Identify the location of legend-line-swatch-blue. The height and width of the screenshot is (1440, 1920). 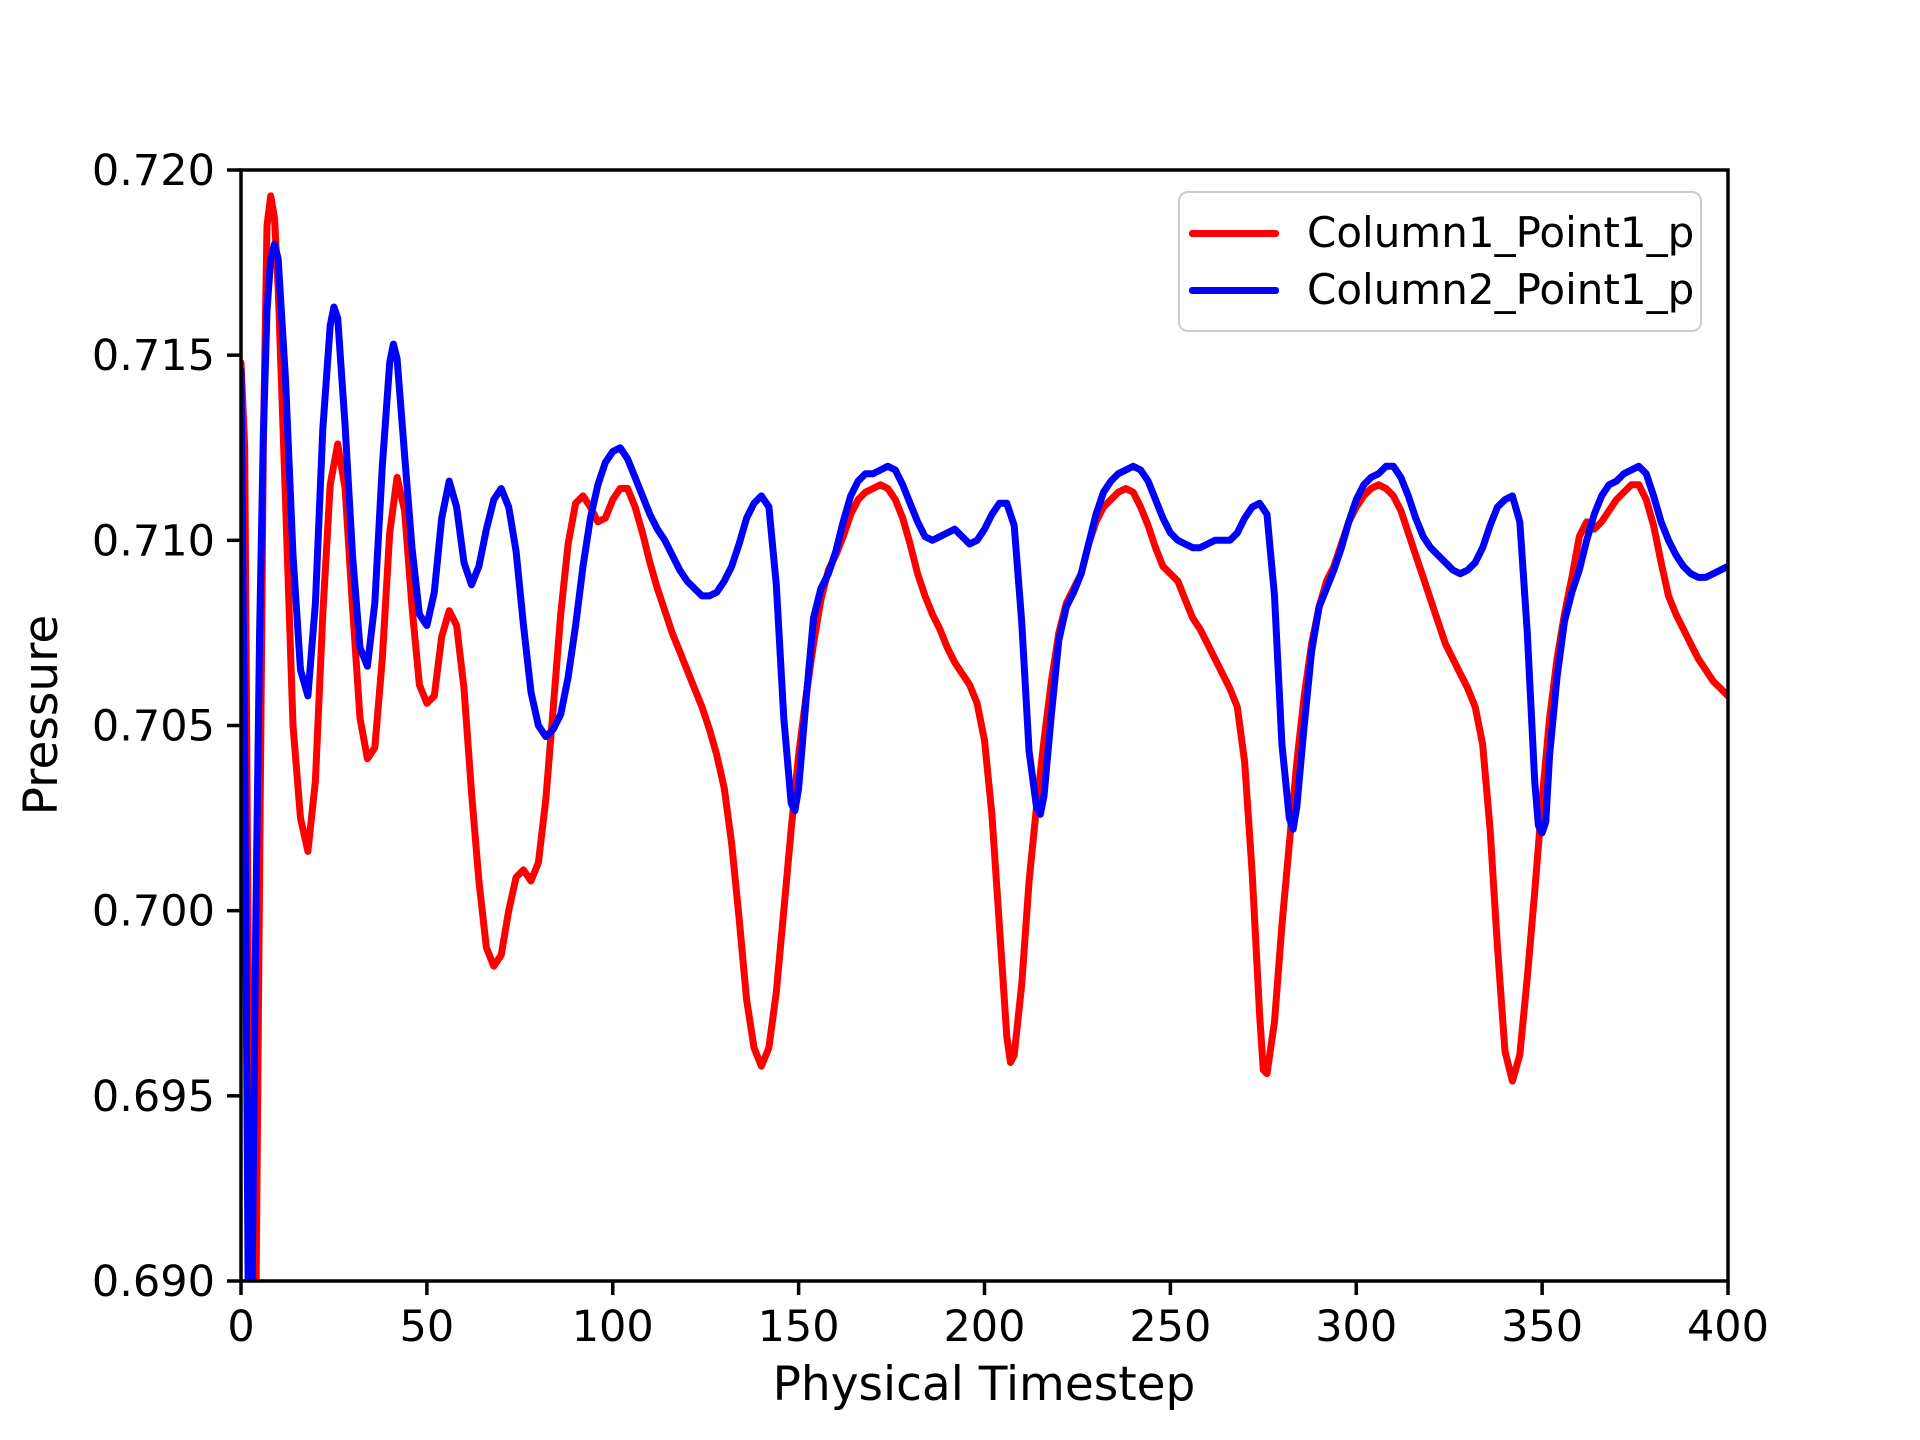
(1234, 290).